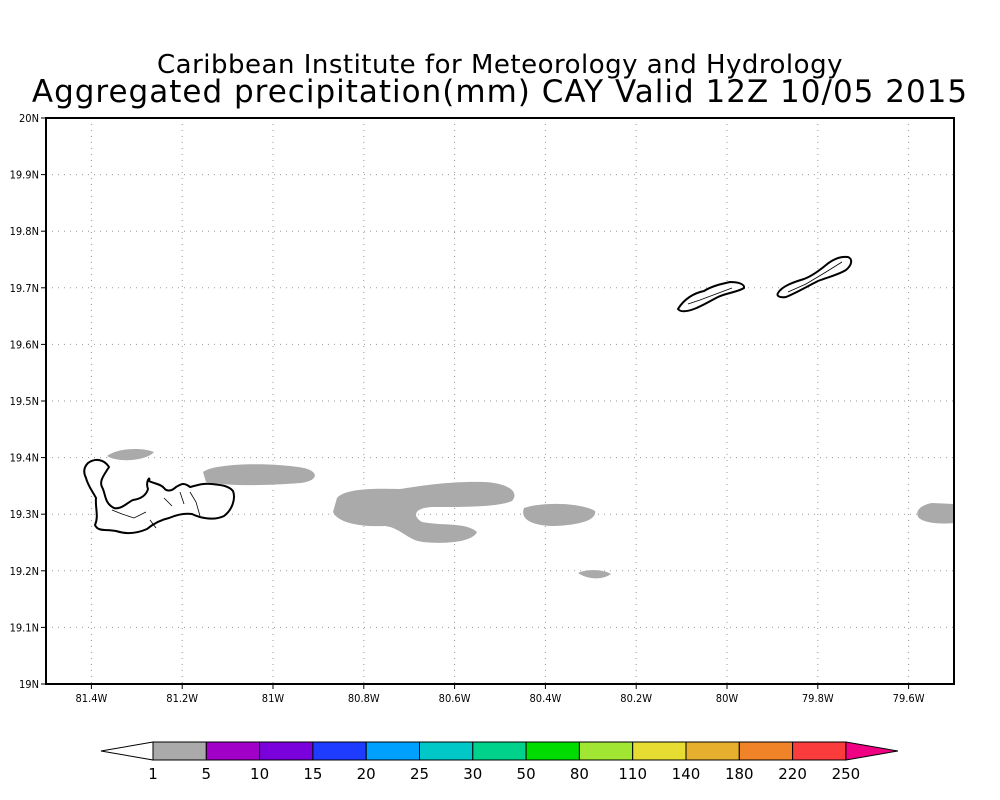 The height and width of the screenshot is (800, 1000). I want to click on colorbar-label: 10, so click(259, 774).